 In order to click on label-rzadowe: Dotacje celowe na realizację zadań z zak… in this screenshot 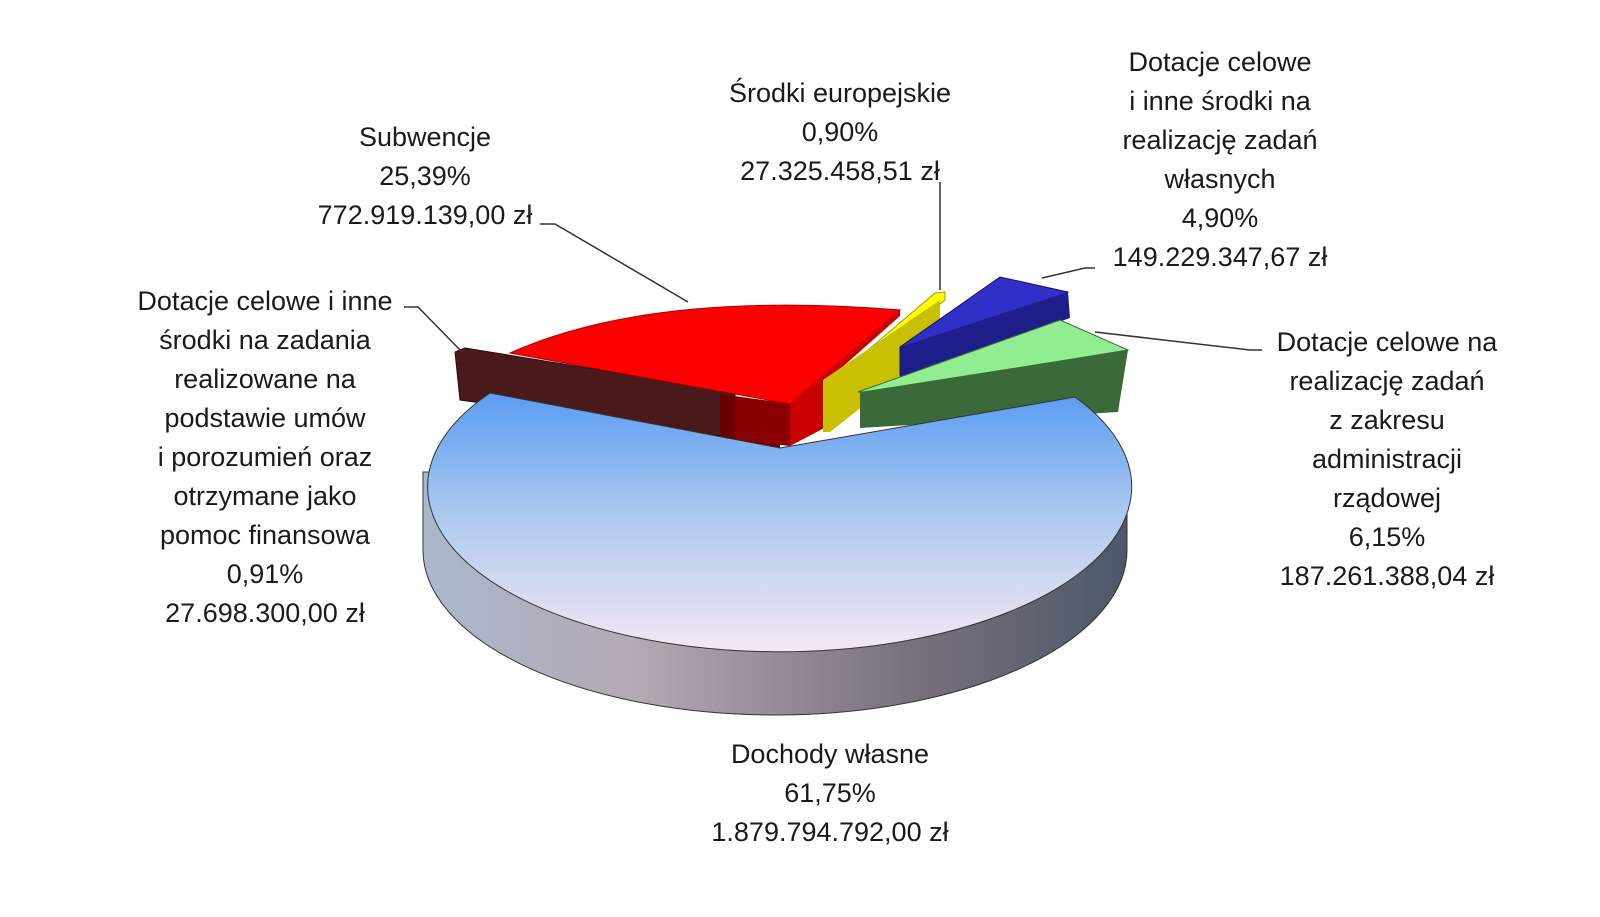, I will do `click(1387, 459)`.